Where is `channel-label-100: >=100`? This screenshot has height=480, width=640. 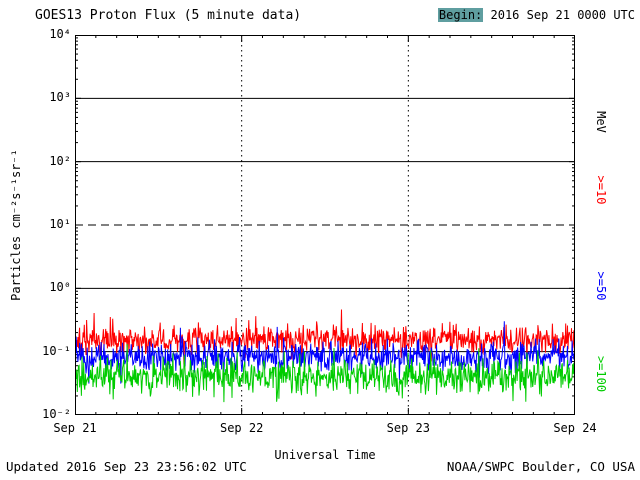 channel-label-100: >=100 is located at coordinates (601, 374).